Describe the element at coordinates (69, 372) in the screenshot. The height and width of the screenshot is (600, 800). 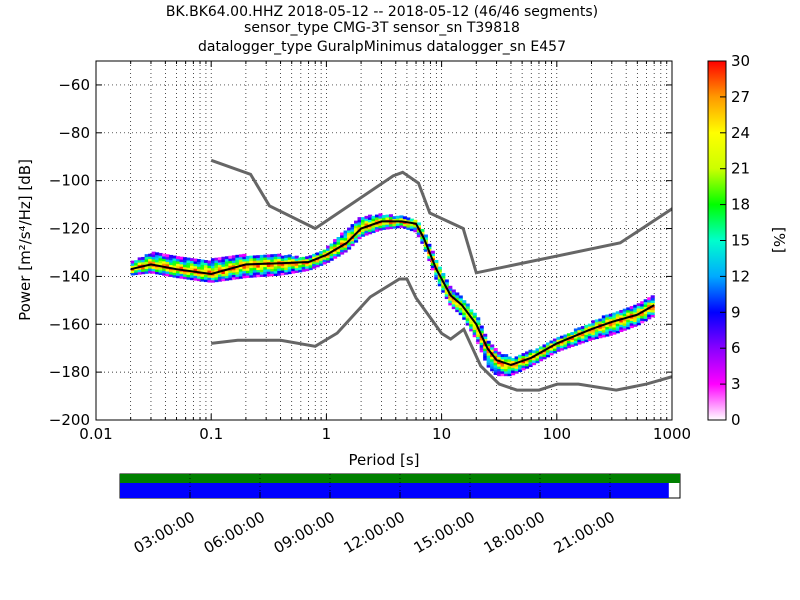
I see `y-tick-label: −180` at that location.